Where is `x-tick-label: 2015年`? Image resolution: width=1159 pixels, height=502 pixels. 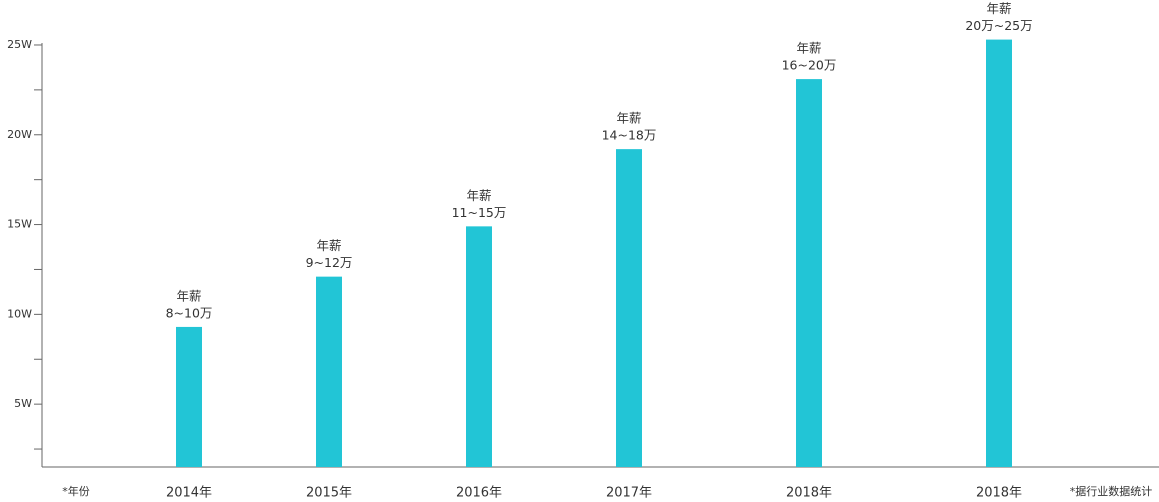 x-tick-label: 2015年 is located at coordinates (329, 493).